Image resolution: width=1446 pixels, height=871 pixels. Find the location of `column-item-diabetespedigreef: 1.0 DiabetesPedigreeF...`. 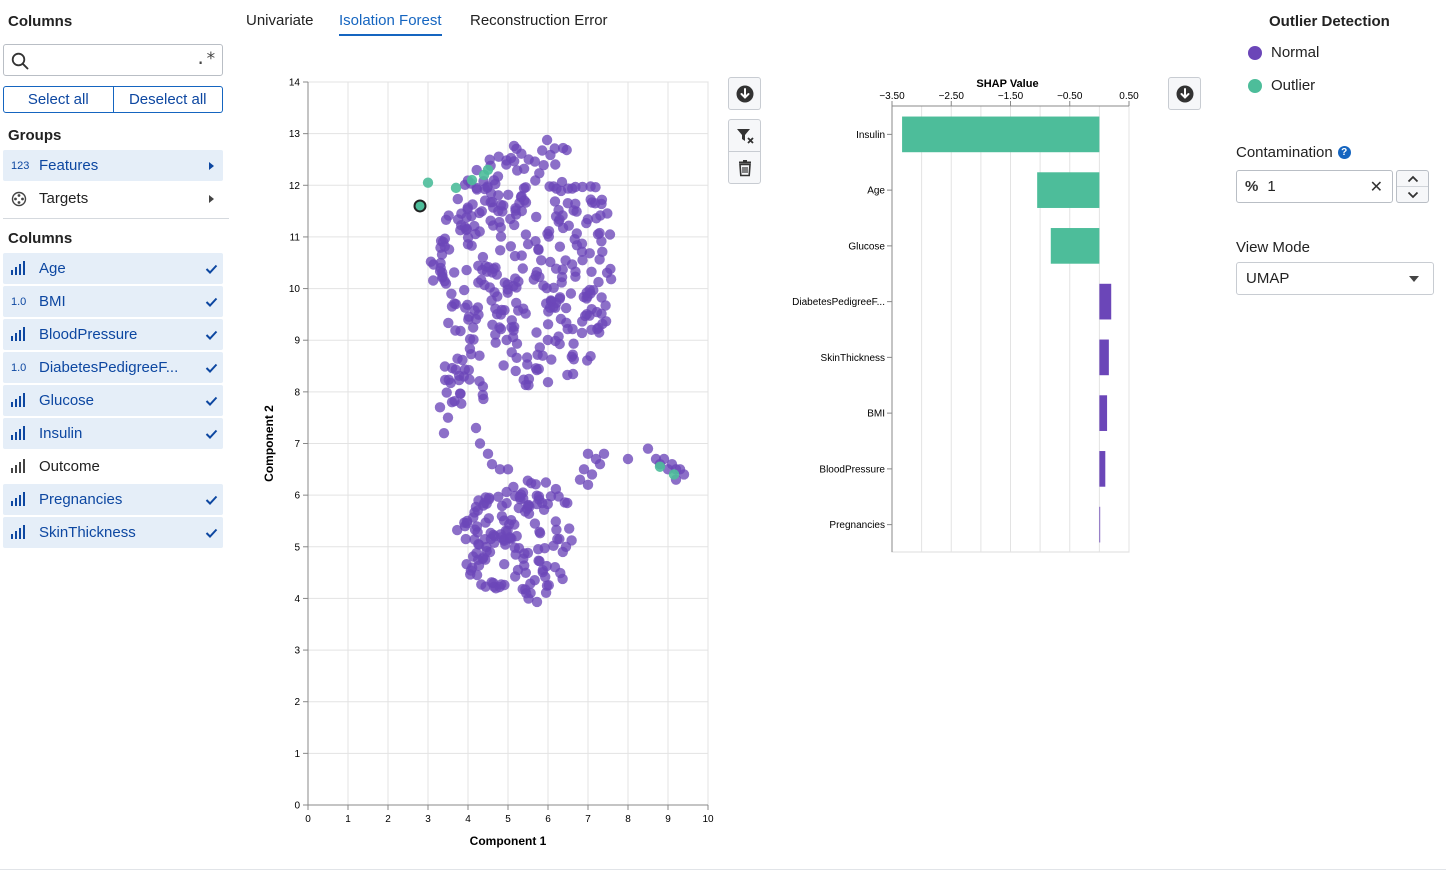

column-item-diabetespedigreef: 1.0 DiabetesPedigreeF... is located at coordinates (113, 367).